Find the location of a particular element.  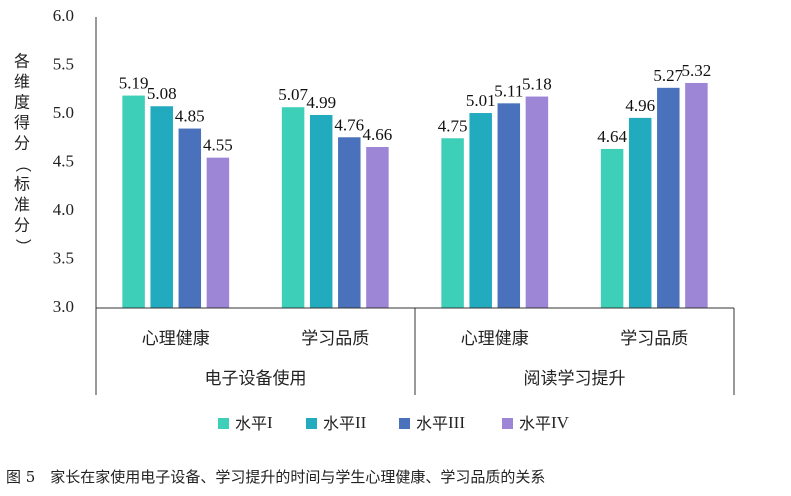

y-tick-label: 5.5 is located at coordinates (63, 63).